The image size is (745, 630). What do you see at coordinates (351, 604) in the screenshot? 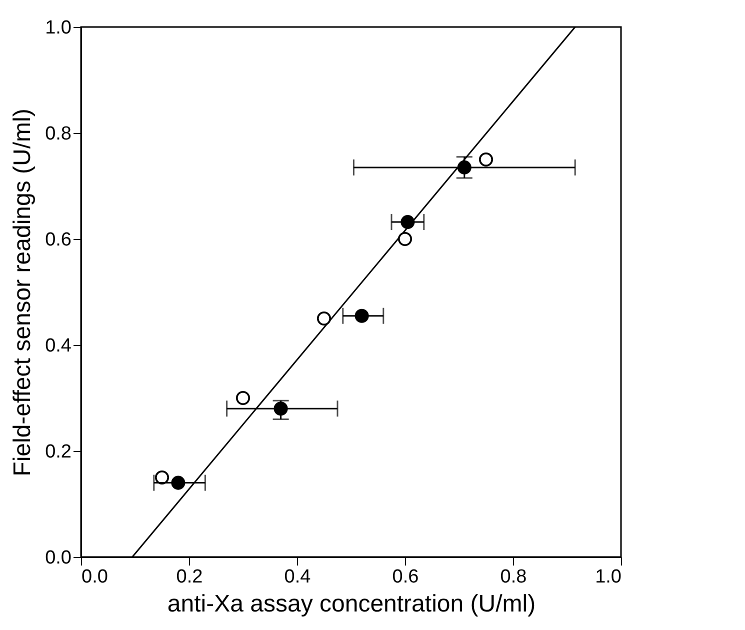
I see `x-axis-title: anti-Xa assay concentration (U/ml)` at bounding box center [351, 604].